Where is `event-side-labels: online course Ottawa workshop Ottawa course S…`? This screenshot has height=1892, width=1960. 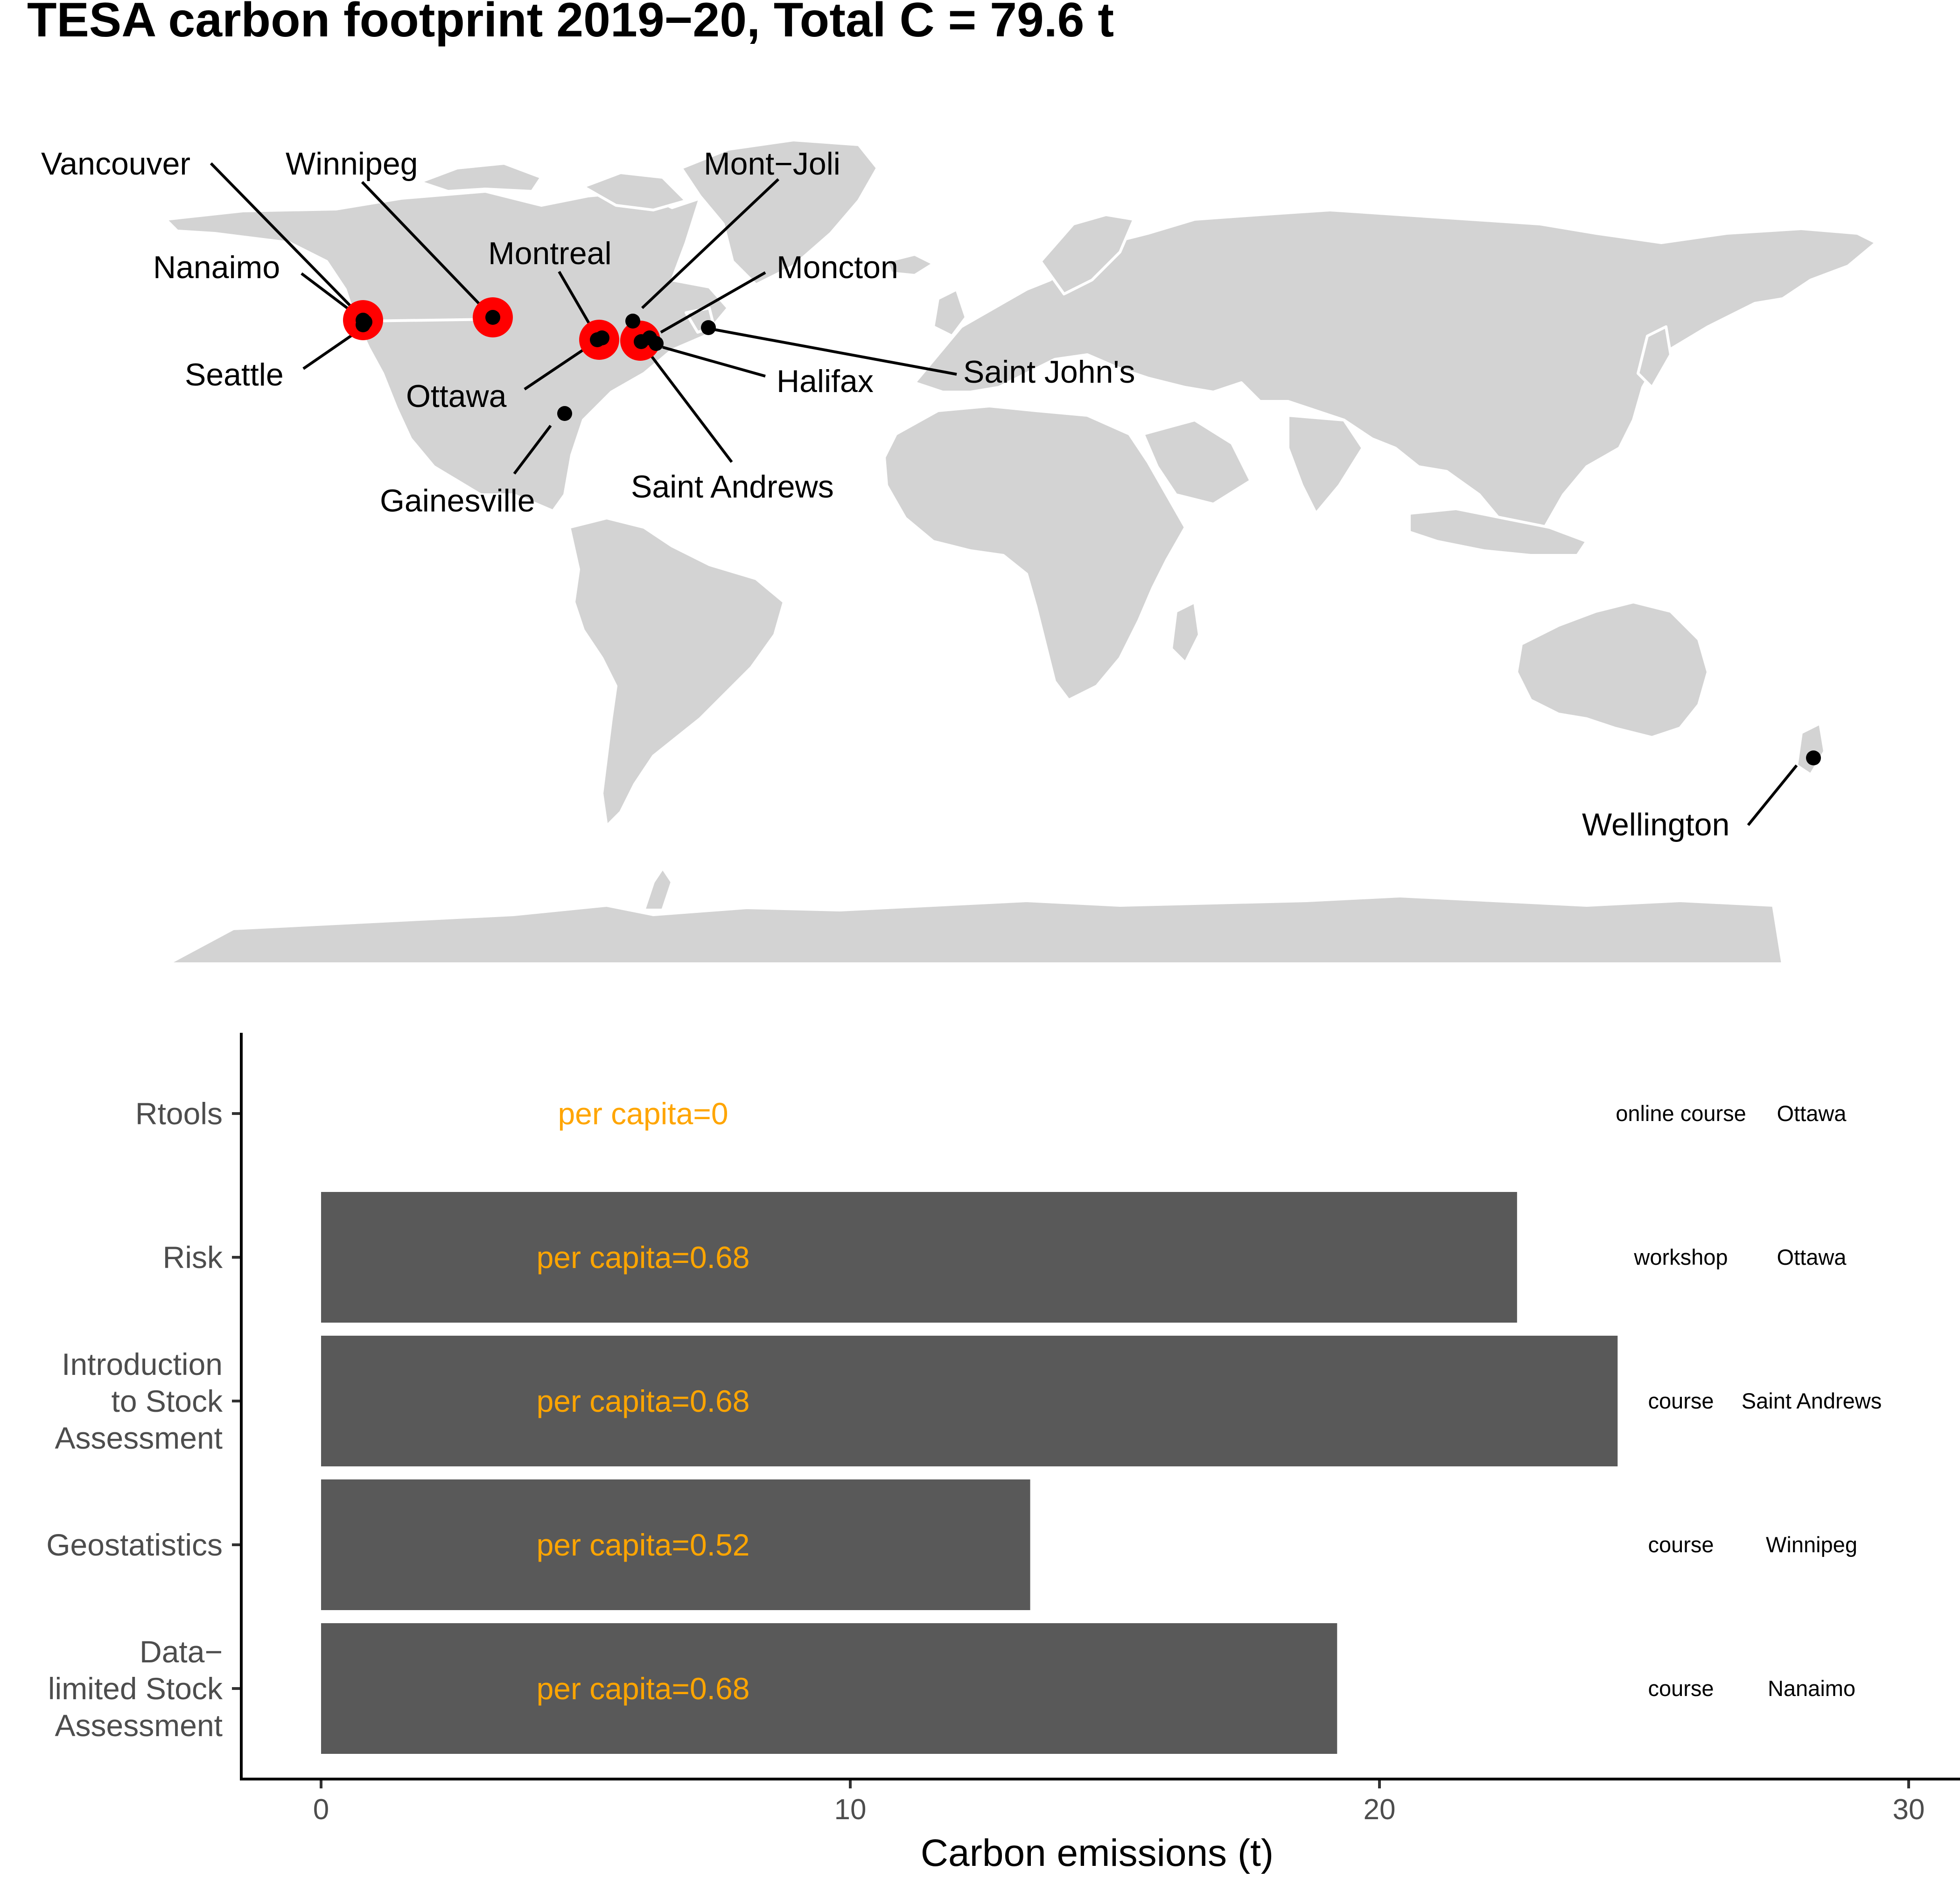
event-side-labels: online course Ottawa workshop Ottawa course S… is located at coordinates (1749, 1401).